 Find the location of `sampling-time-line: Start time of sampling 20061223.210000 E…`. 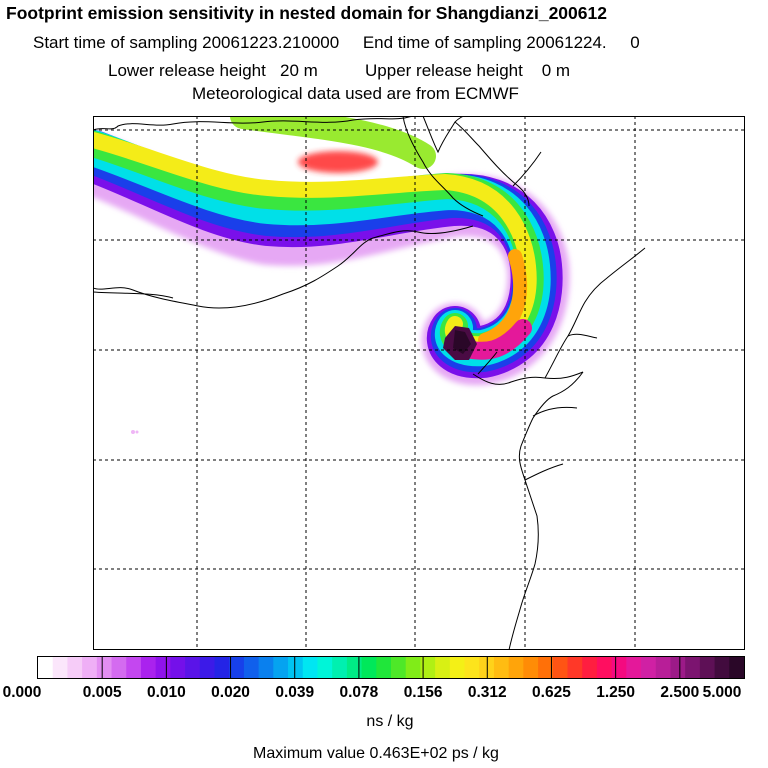

sampling-time-line: Start time of sampling 20061223.210000 E… is located at coordinates (336, 42).